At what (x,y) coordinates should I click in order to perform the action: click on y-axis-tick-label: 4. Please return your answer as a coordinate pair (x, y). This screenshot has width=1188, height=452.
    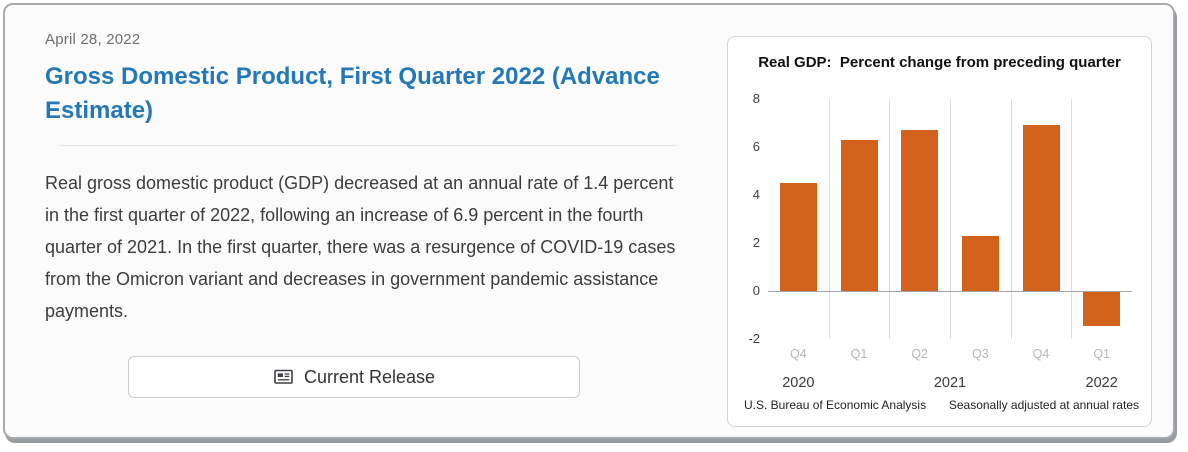
    Looking at the image, I should click on (756, 194).